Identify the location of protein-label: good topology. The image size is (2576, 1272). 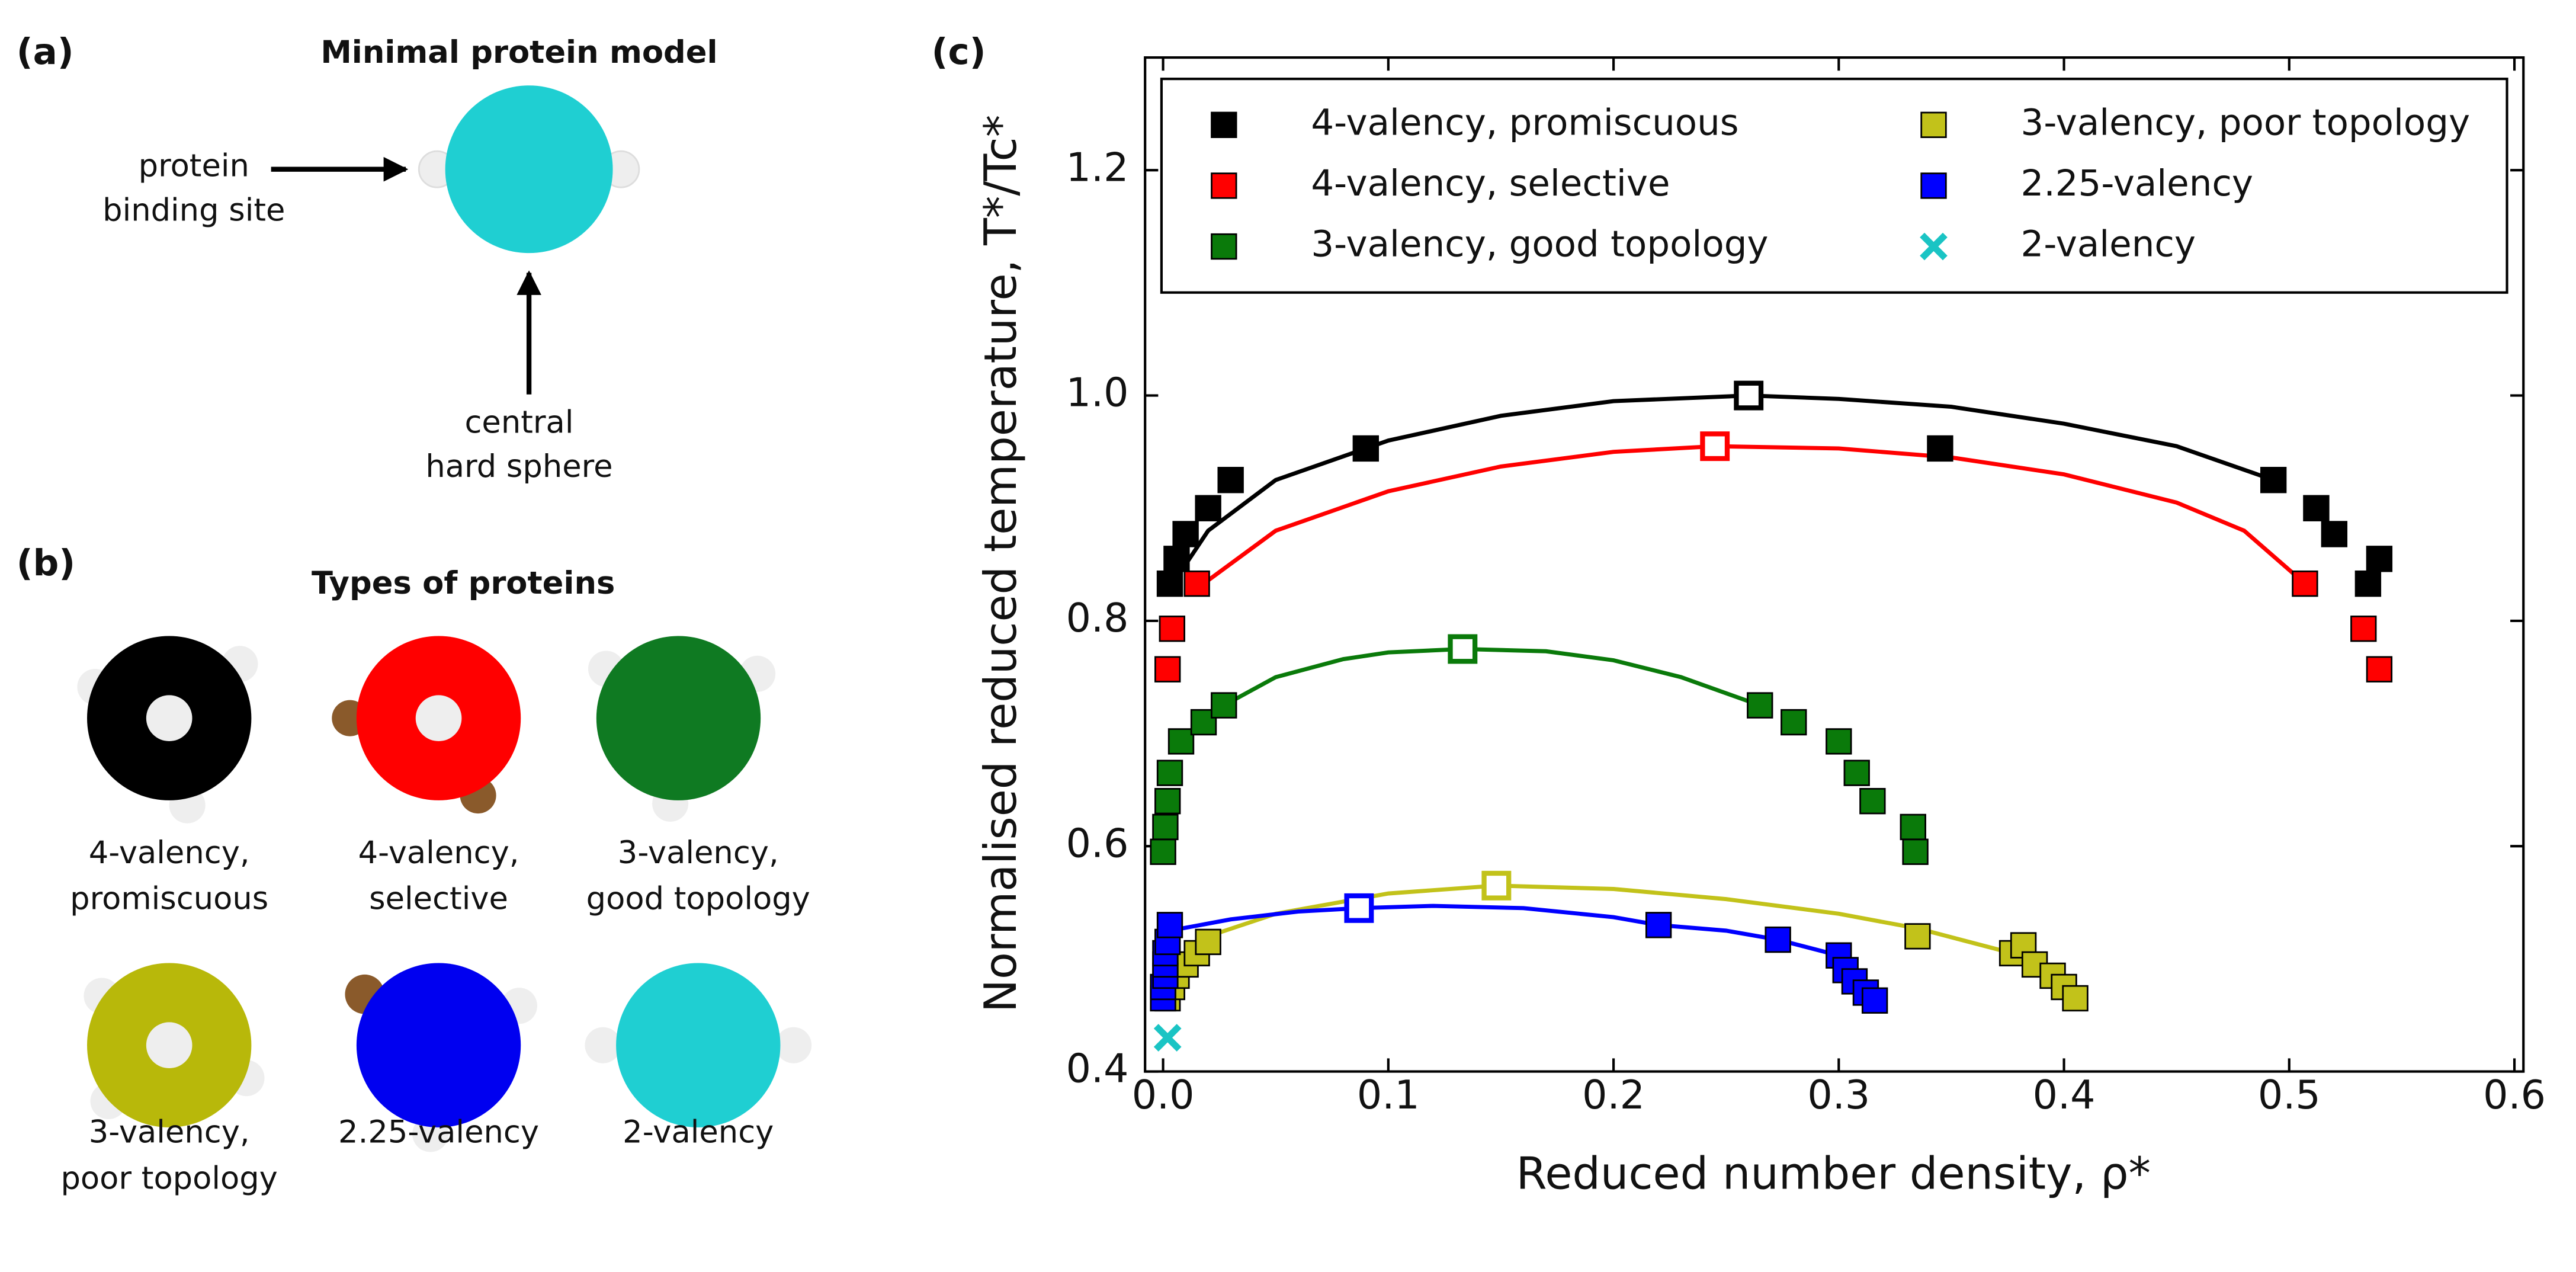
(698, 899).